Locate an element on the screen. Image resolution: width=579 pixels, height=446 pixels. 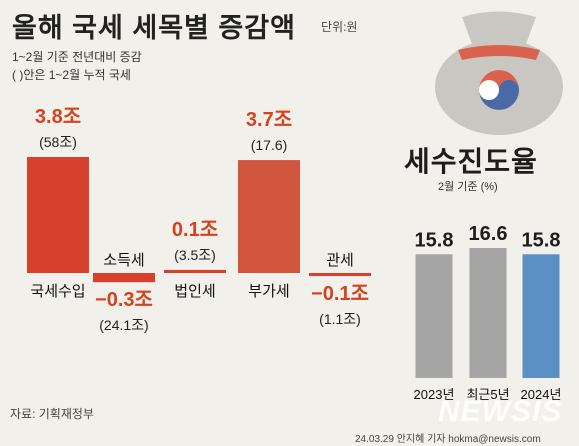
cumulative-label: (58조) is located at coordinates (58, 142).